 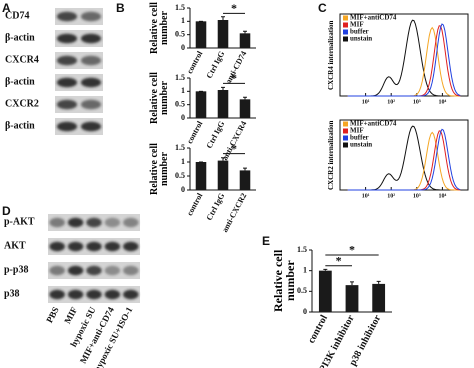 I want to click on panel-label: D, so click(x=6, y=211).